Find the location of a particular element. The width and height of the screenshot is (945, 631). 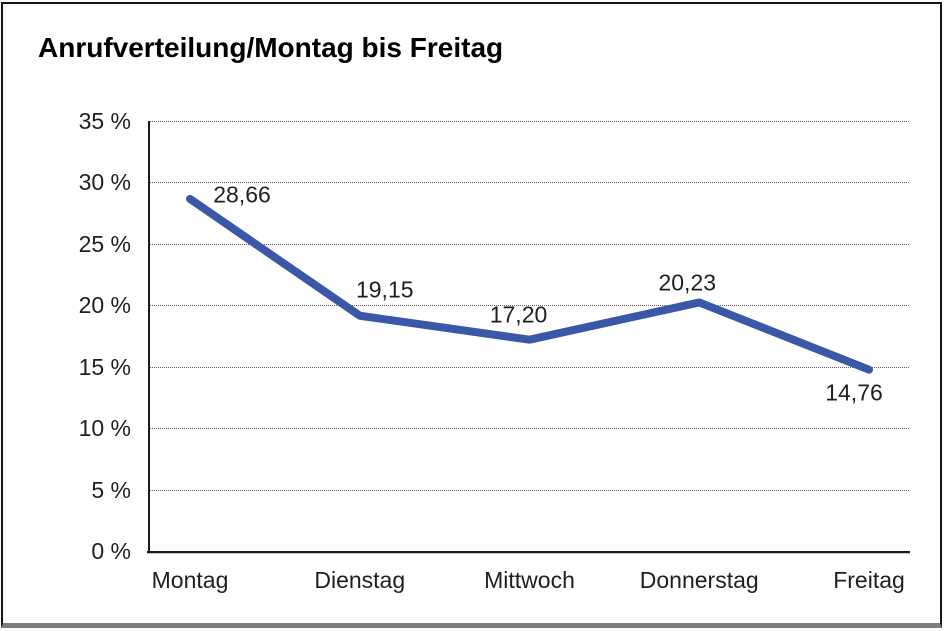

y-tick-label: 35 % is located at coordinates (104, 121).